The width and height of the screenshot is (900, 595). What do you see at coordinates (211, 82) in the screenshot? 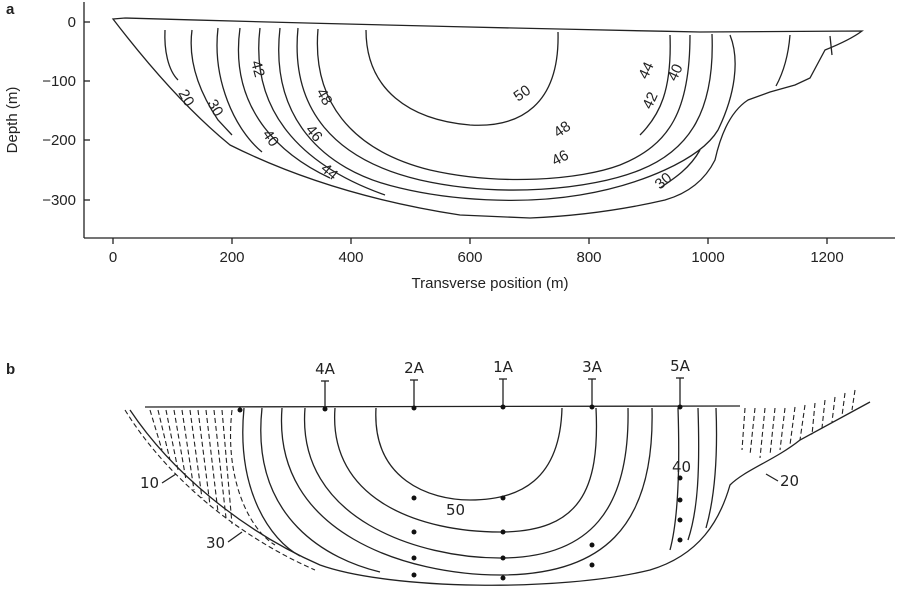
I see `isotherm-30-left` at bounding box center [211, 82].